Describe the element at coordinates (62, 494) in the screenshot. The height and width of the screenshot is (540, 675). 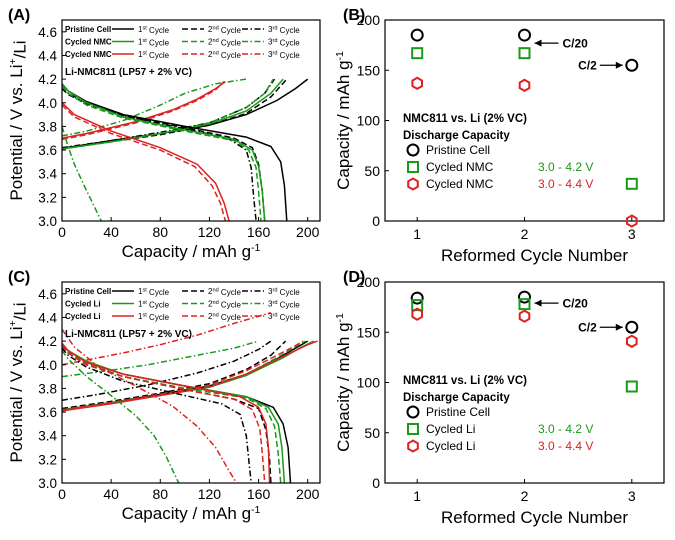
I see `x-tick-label: 0` at that location.